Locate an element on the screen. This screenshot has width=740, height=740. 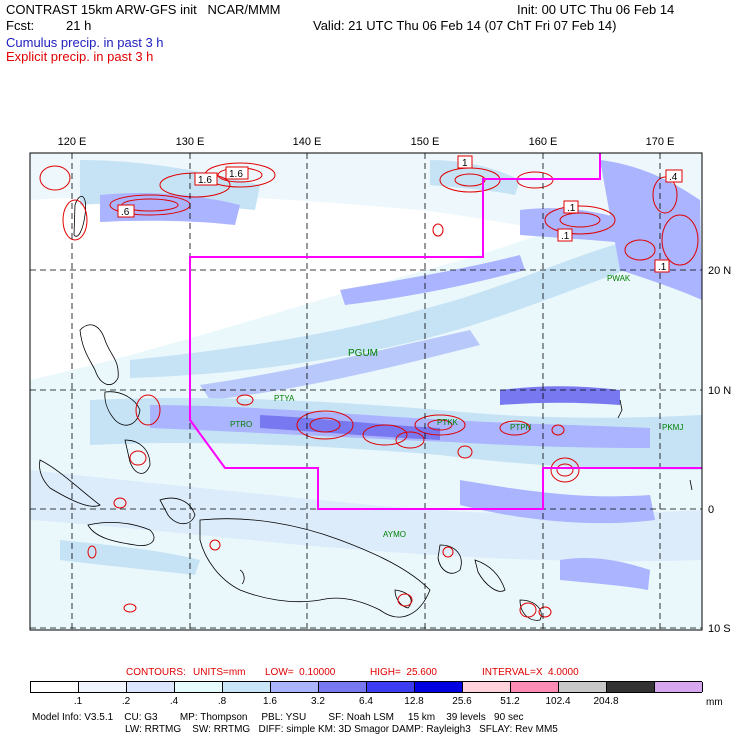
latitude-labels: 20 N 10 N 0 10 S is located at coordinates (719, 450).